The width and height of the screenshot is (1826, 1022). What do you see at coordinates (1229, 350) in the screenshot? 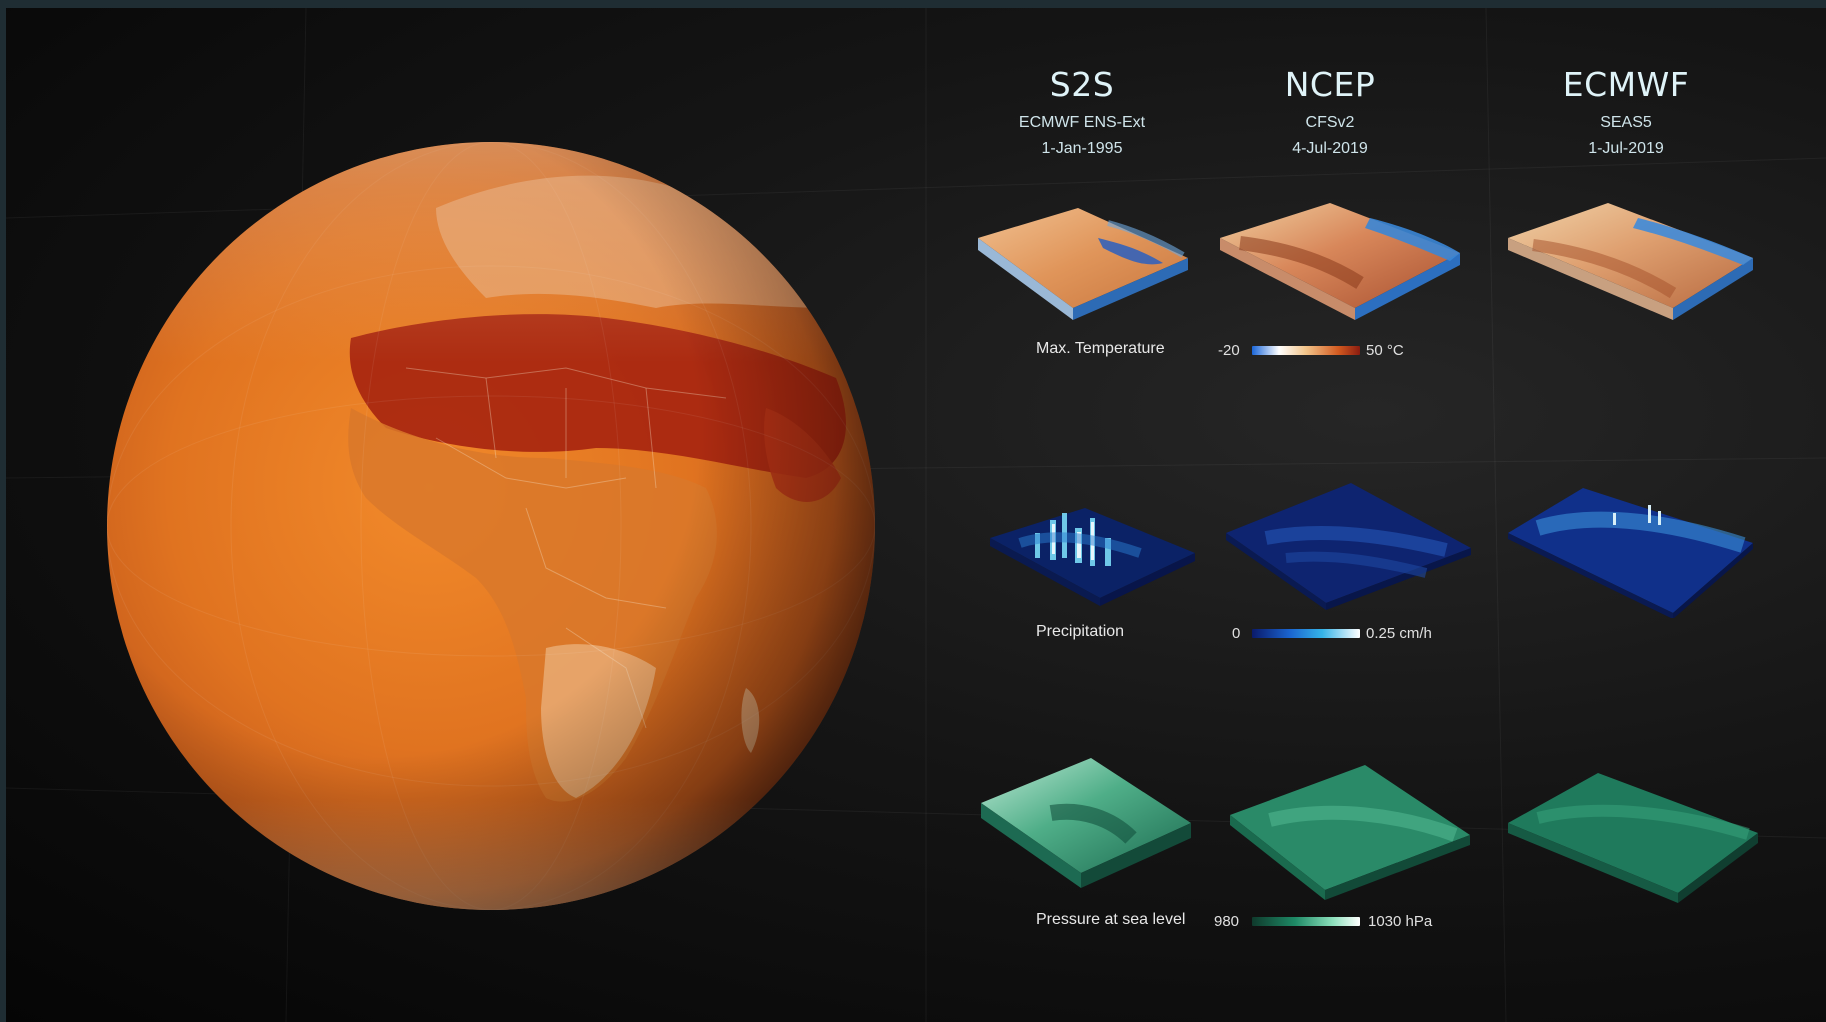
I see `temperature-scale-min: -20` at bounding box center [1229, 350].